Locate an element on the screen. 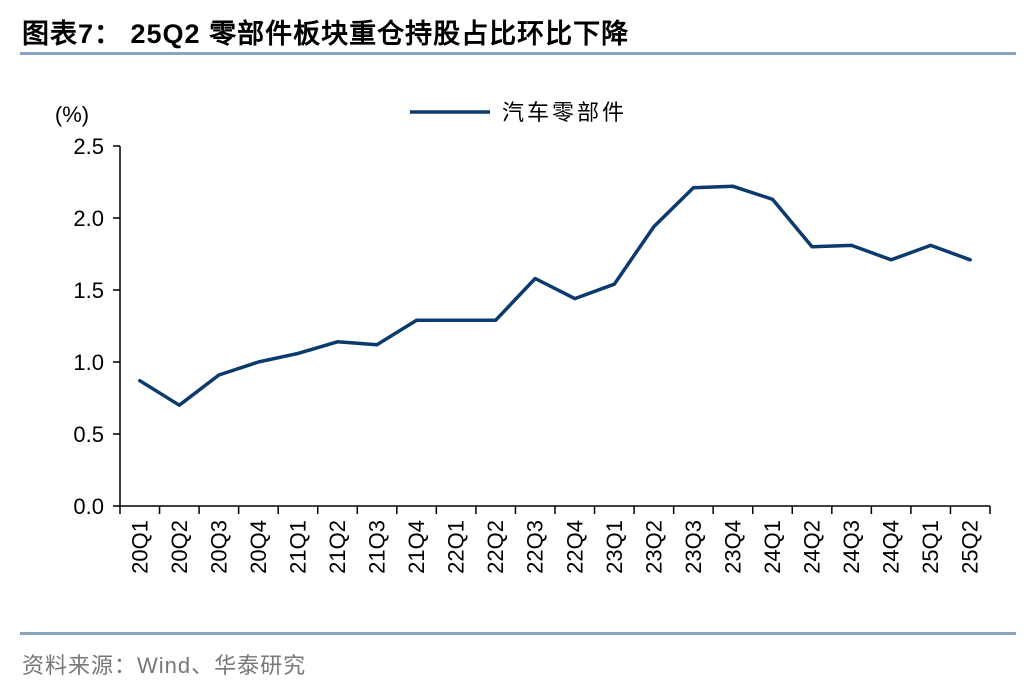 The height and width of the screenshot is (688, 1036). y-axis: 0.0 0.5 1.0 1.5 2.0 2.5 (%) is located at coordinates (88, 310).